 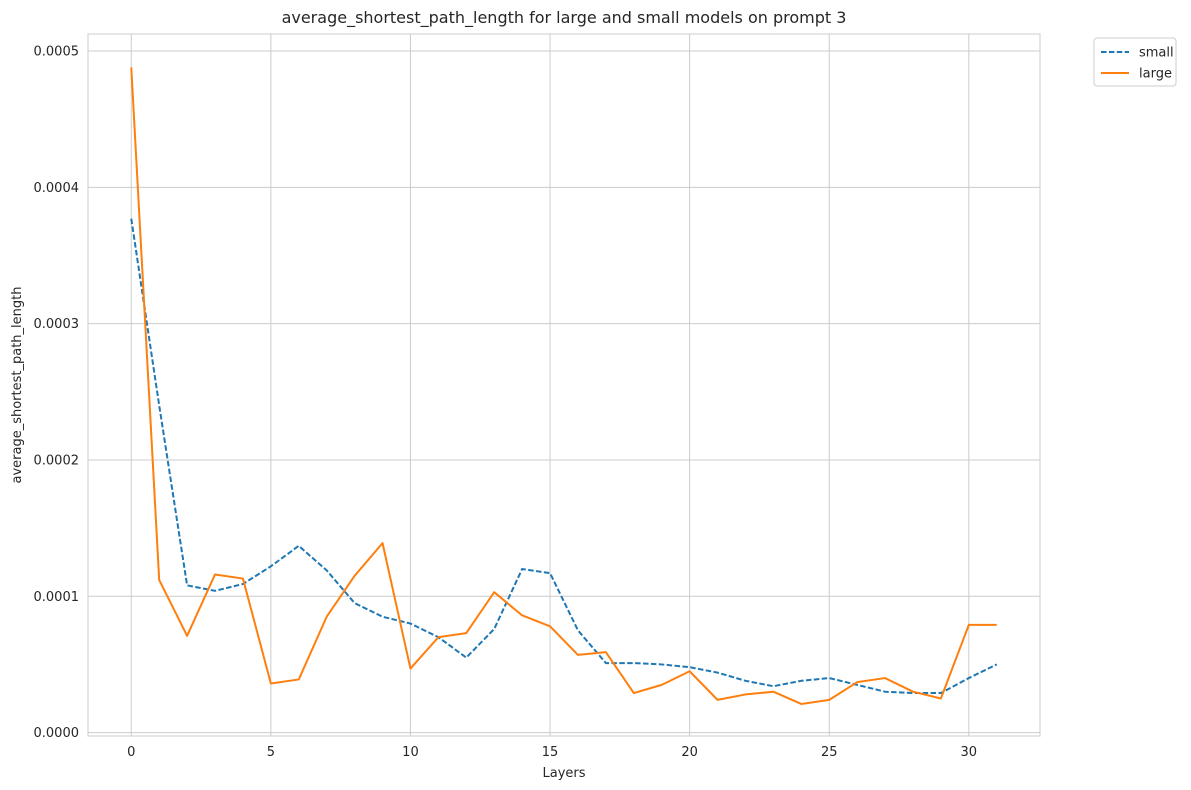 What do you see at coordinates (1156, 53) in the screenshot?
I see `legend-label-small: small` at bounding box center [1156, 53].